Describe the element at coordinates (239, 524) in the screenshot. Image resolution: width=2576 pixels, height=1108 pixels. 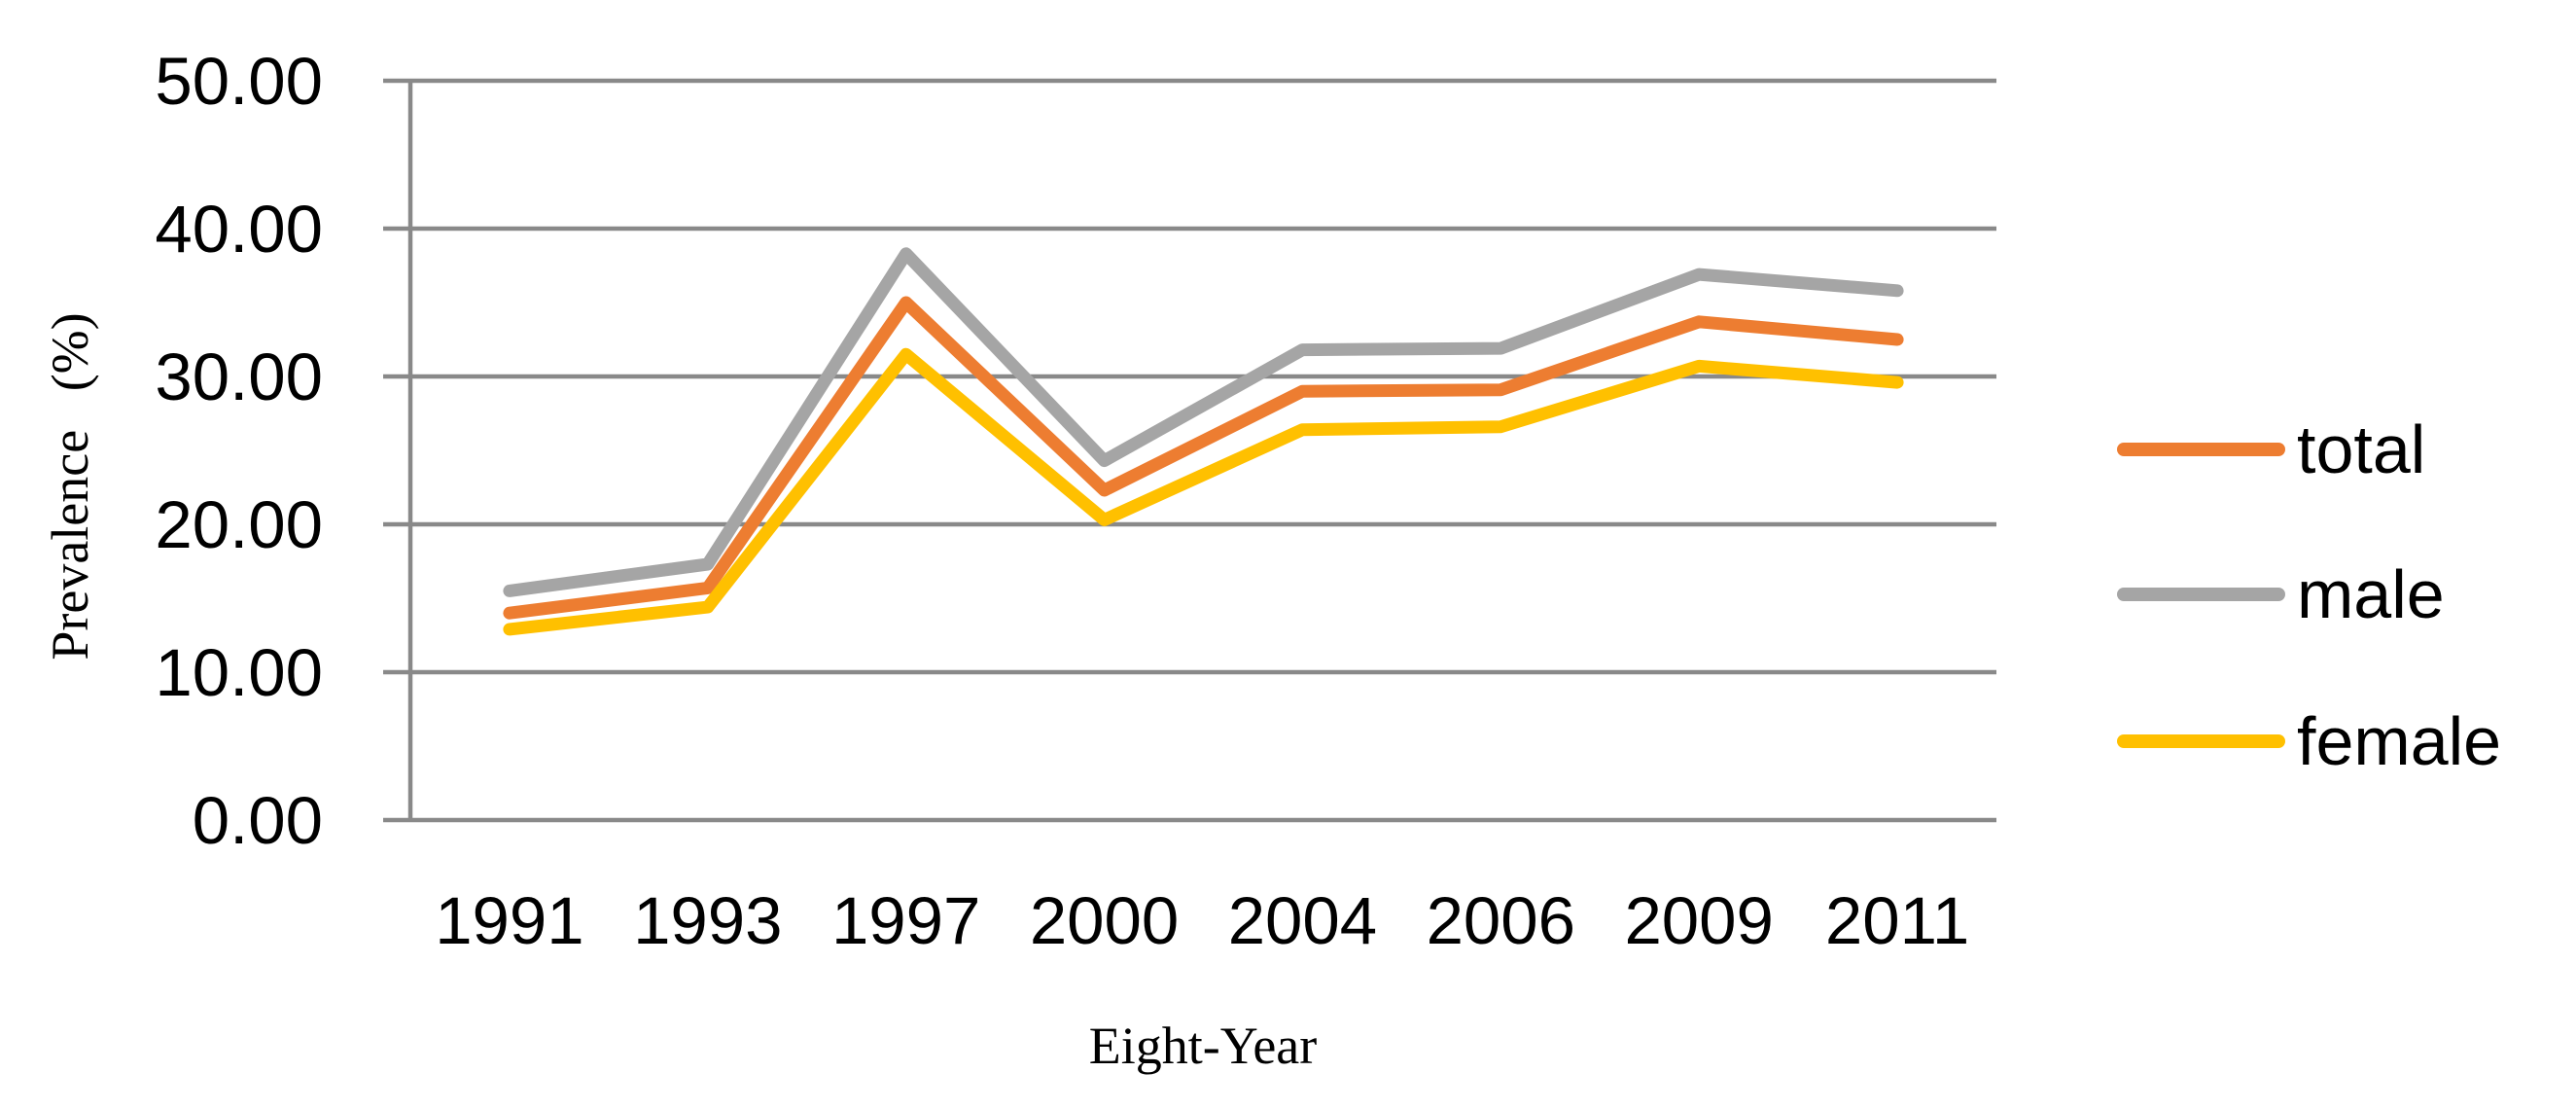
I see `y-tick-label: 20.00` at that location.